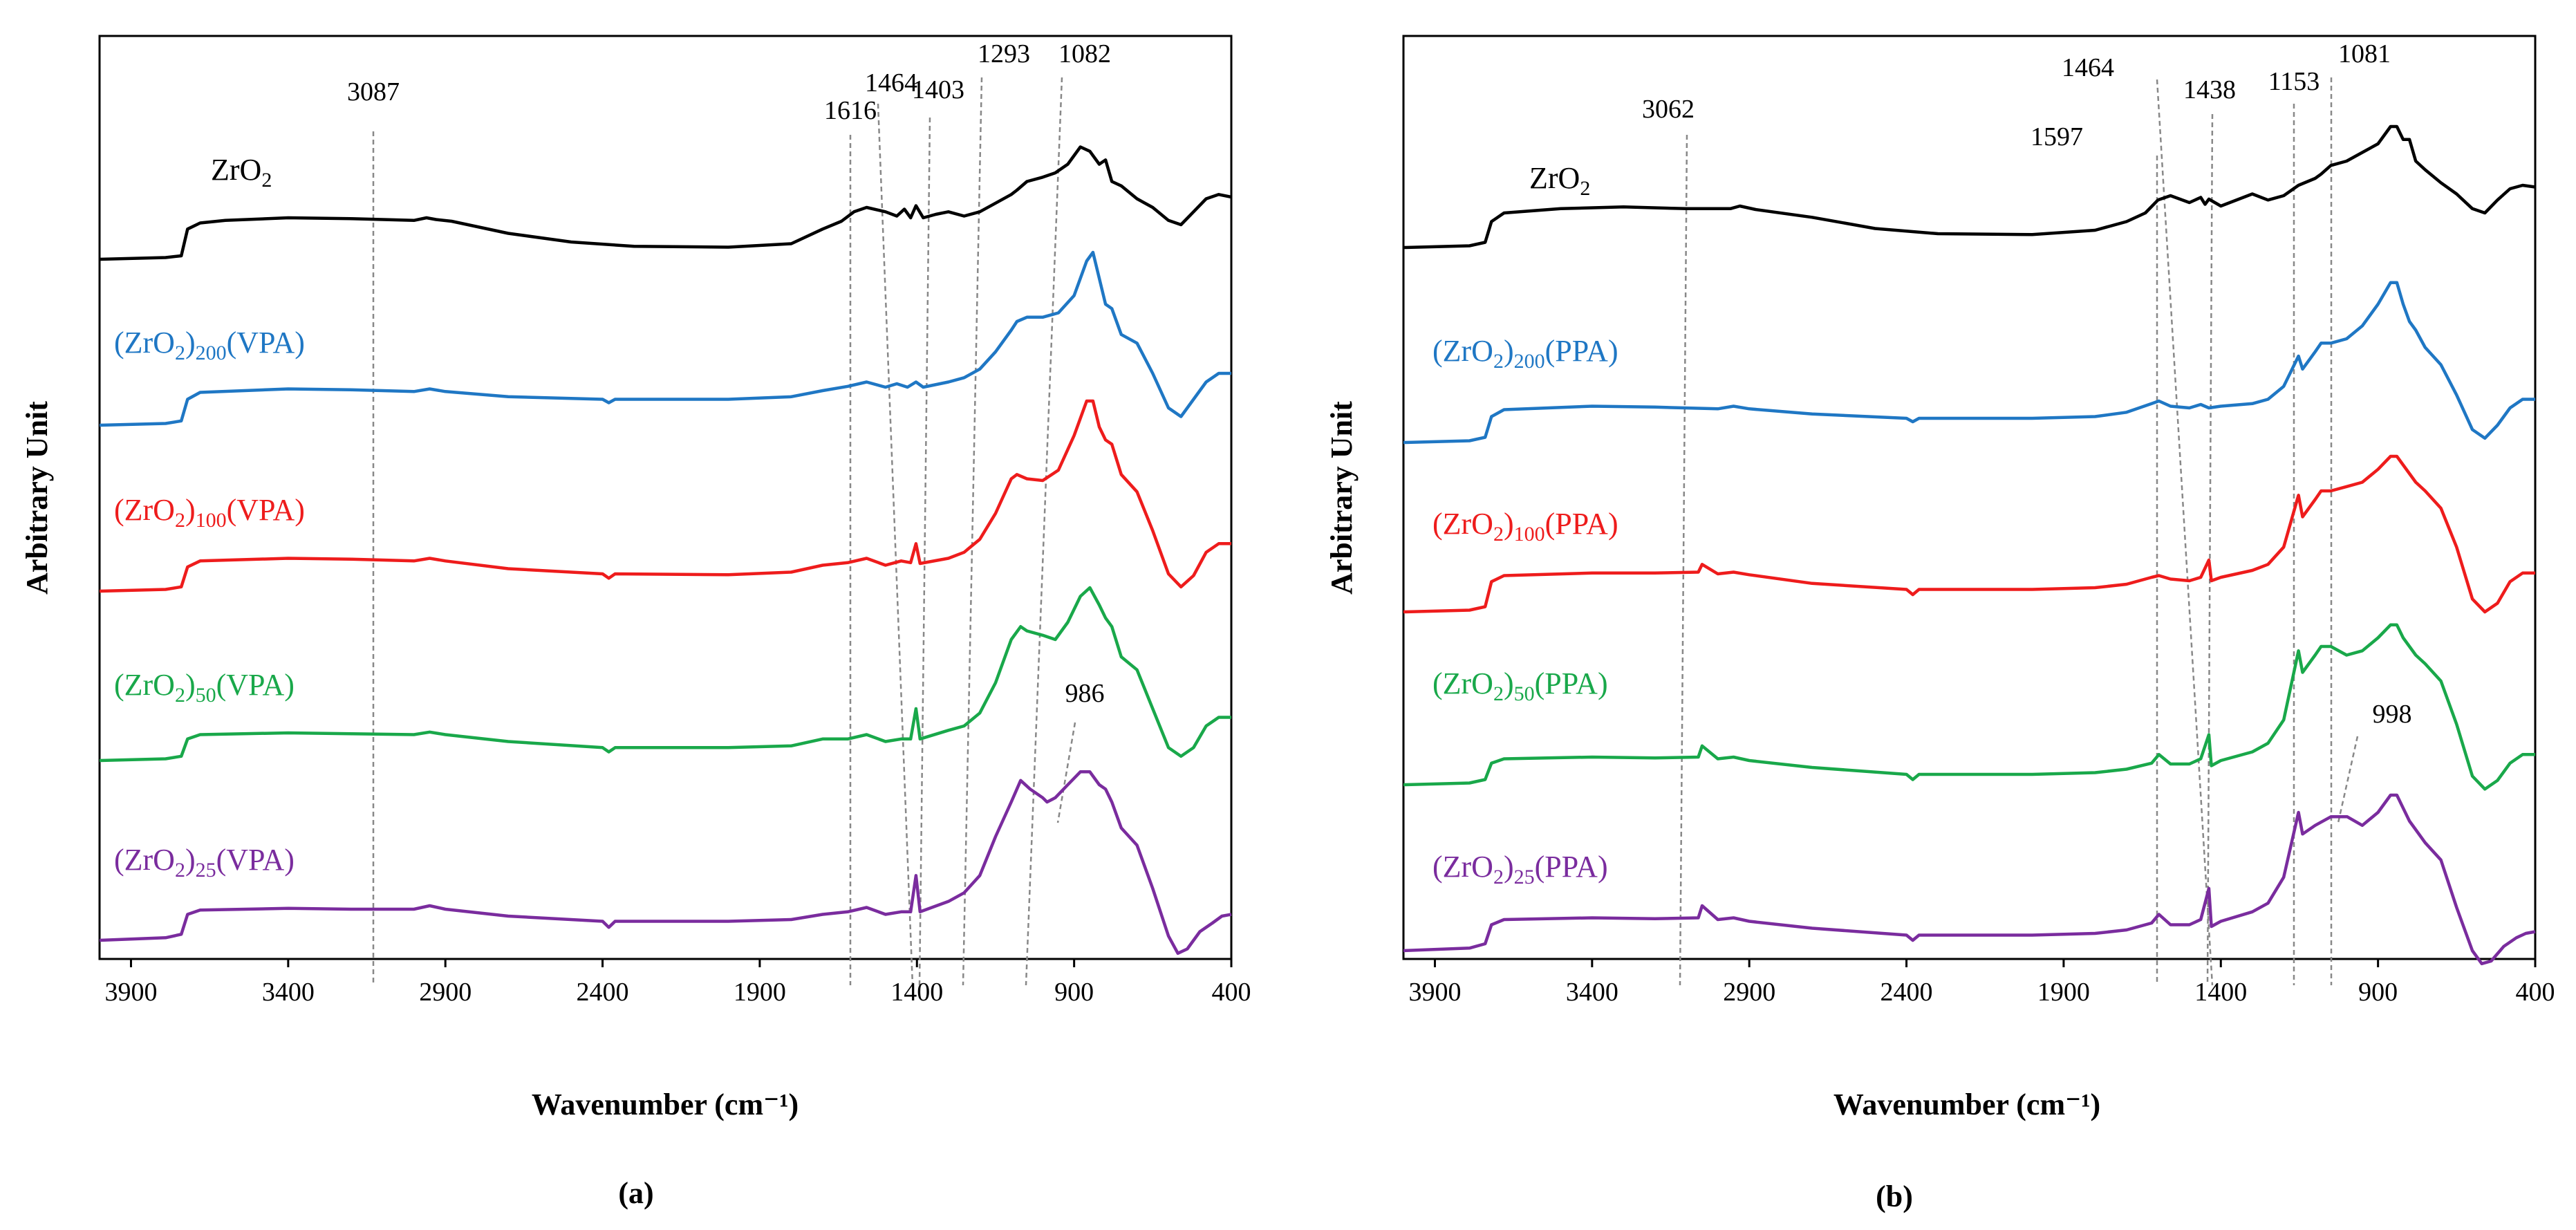 The image size is (2576, 1230). Describe the element at coordinates (1004, 53) in the screenshot. I see `annotation-label: 1293` at that location.